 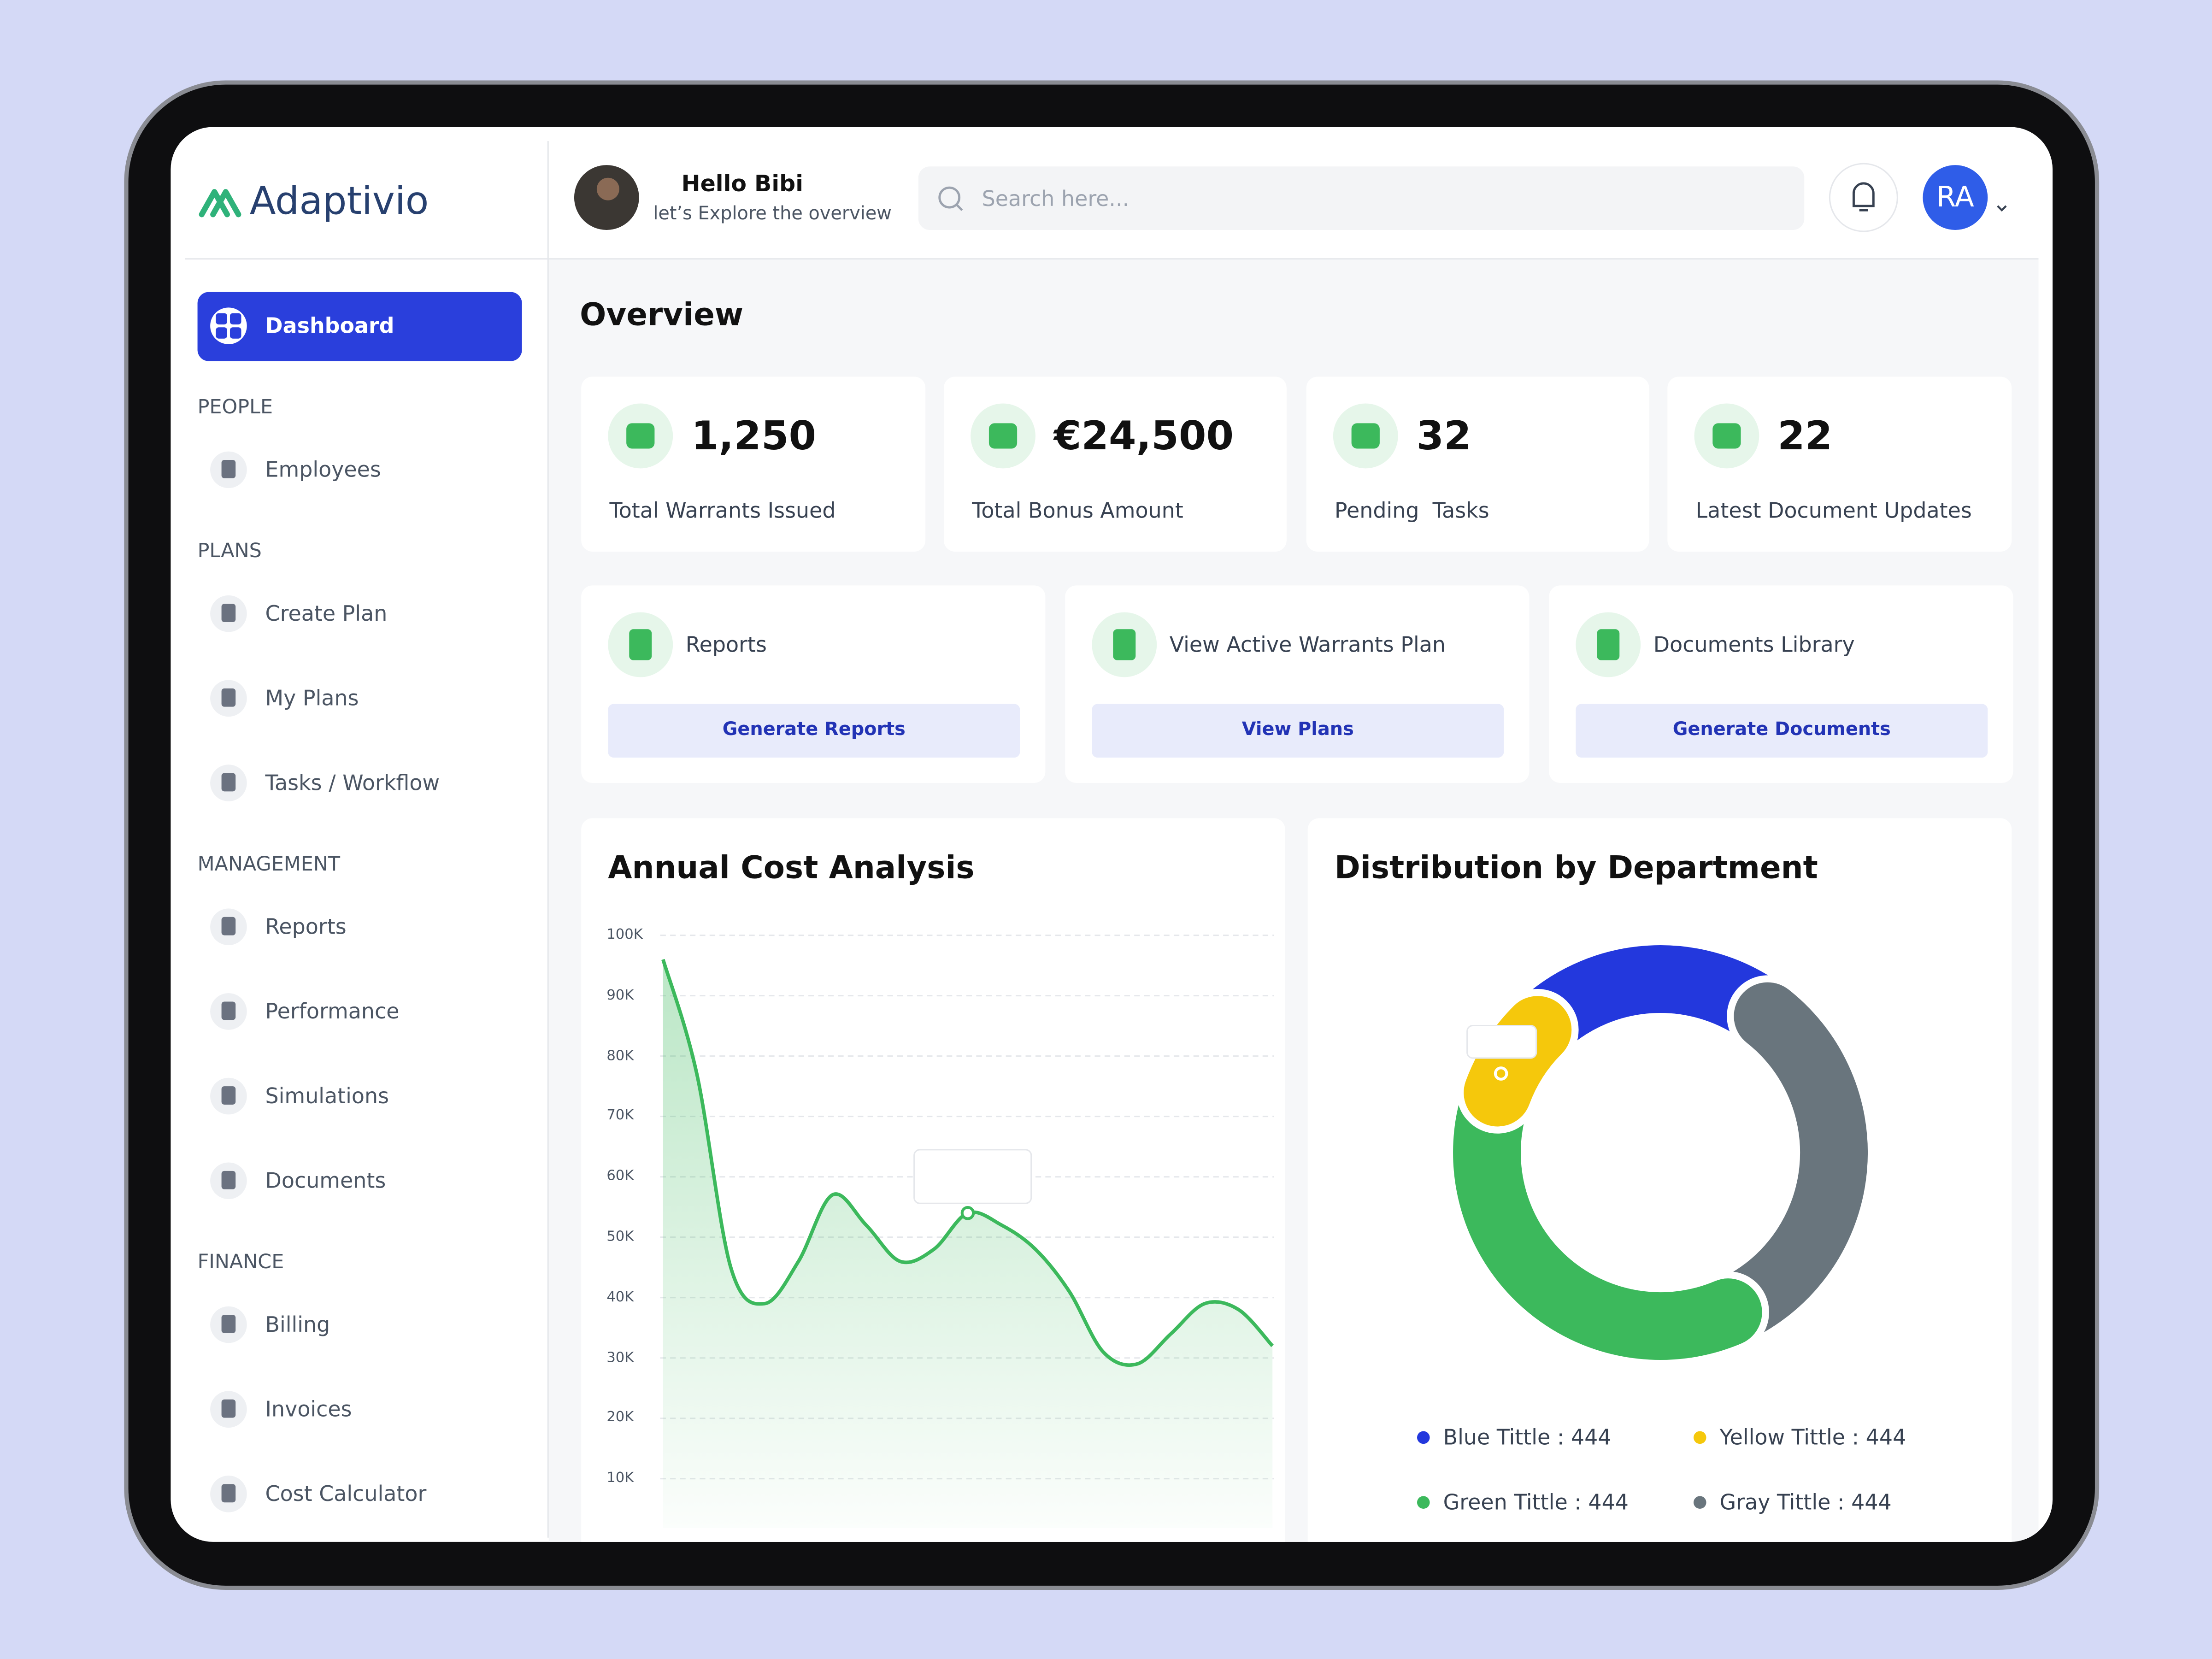 I want to click on action-button: View Plans, so click(x=1298, y=731).